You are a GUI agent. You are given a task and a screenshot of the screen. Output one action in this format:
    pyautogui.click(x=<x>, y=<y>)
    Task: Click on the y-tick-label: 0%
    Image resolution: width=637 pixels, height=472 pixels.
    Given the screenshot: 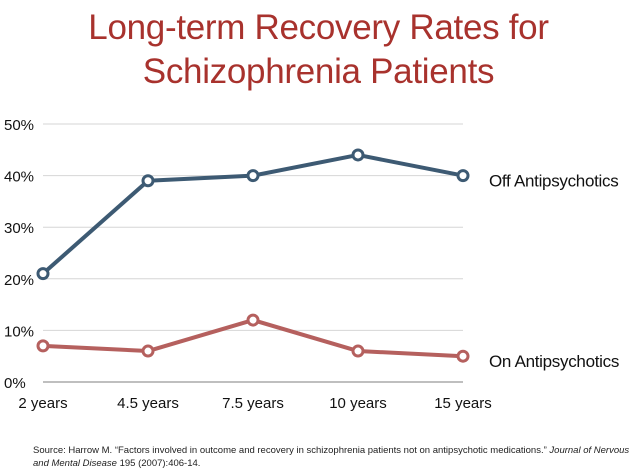 What is the action you would take?
    pyautogui.click(x=15, y=383)
    